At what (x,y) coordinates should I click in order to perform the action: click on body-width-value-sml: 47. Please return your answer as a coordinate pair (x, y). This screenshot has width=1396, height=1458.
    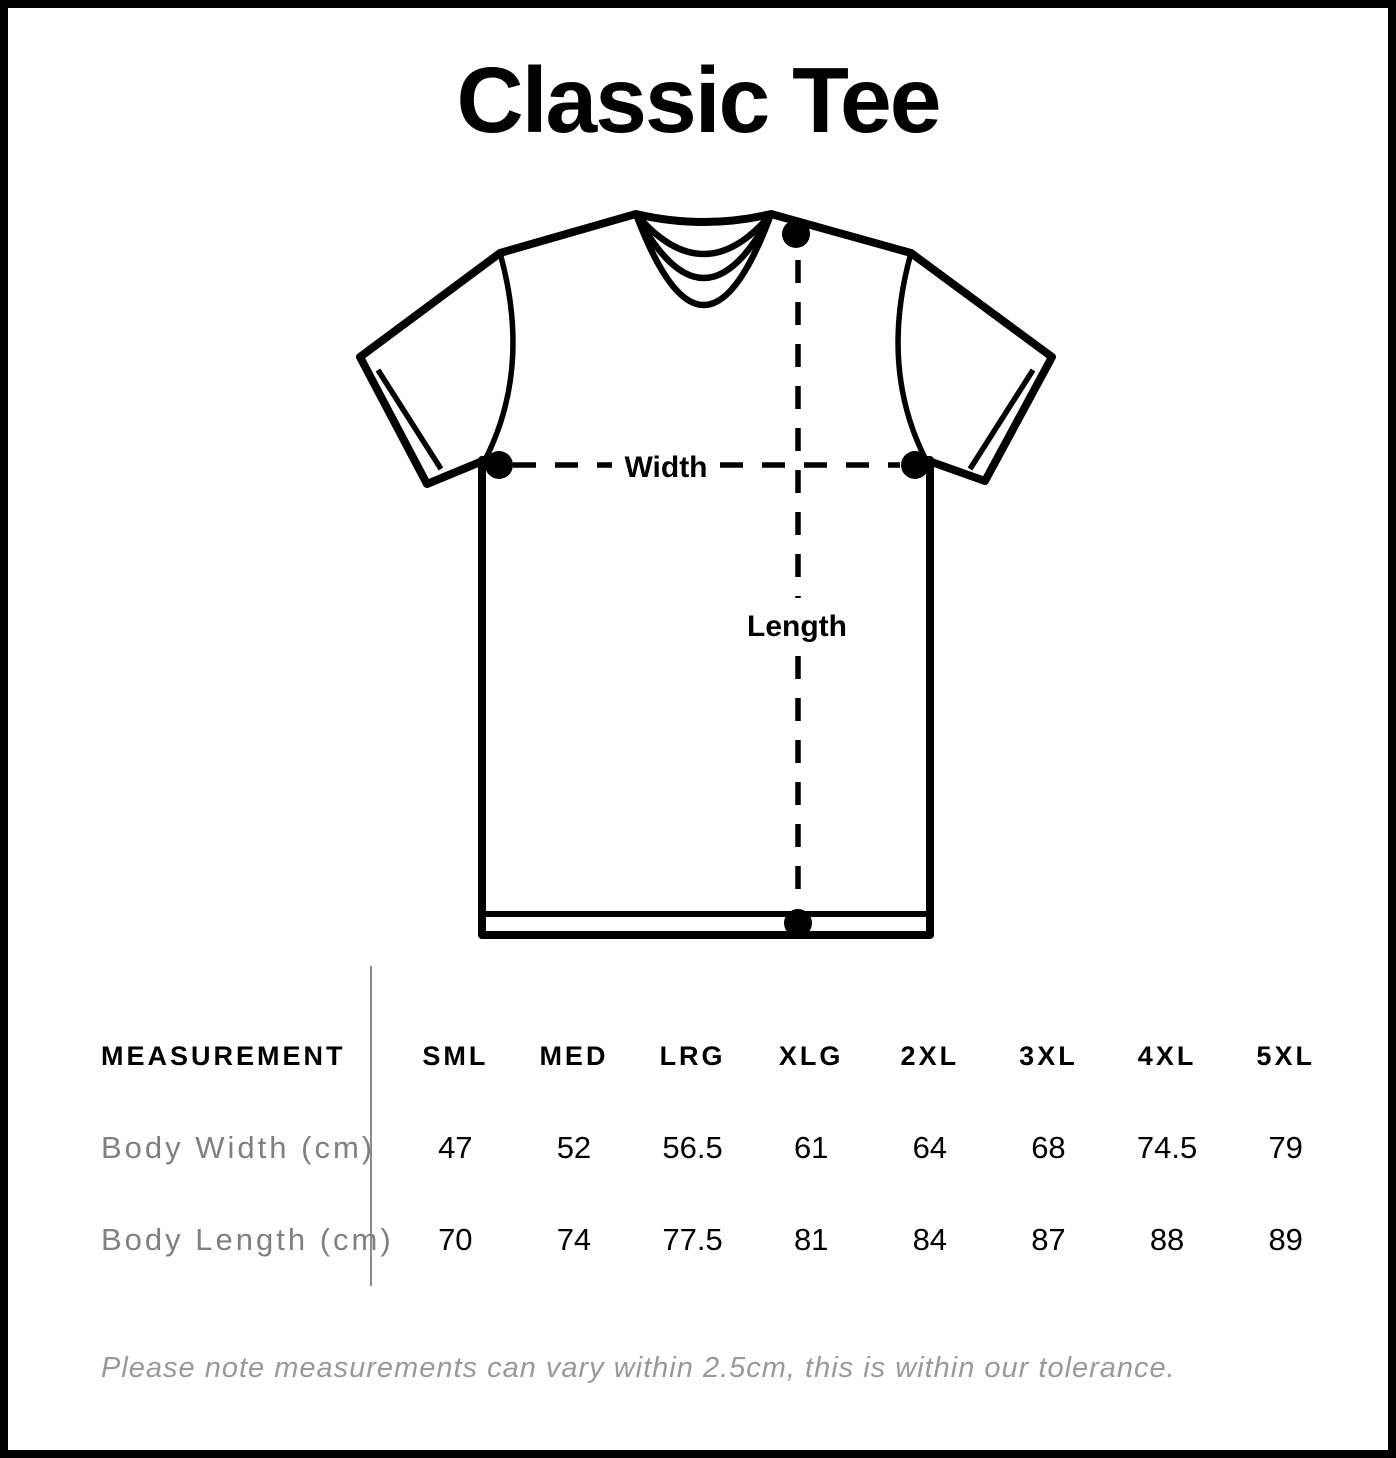
    Looking at the image, I should click on (455, 1147).